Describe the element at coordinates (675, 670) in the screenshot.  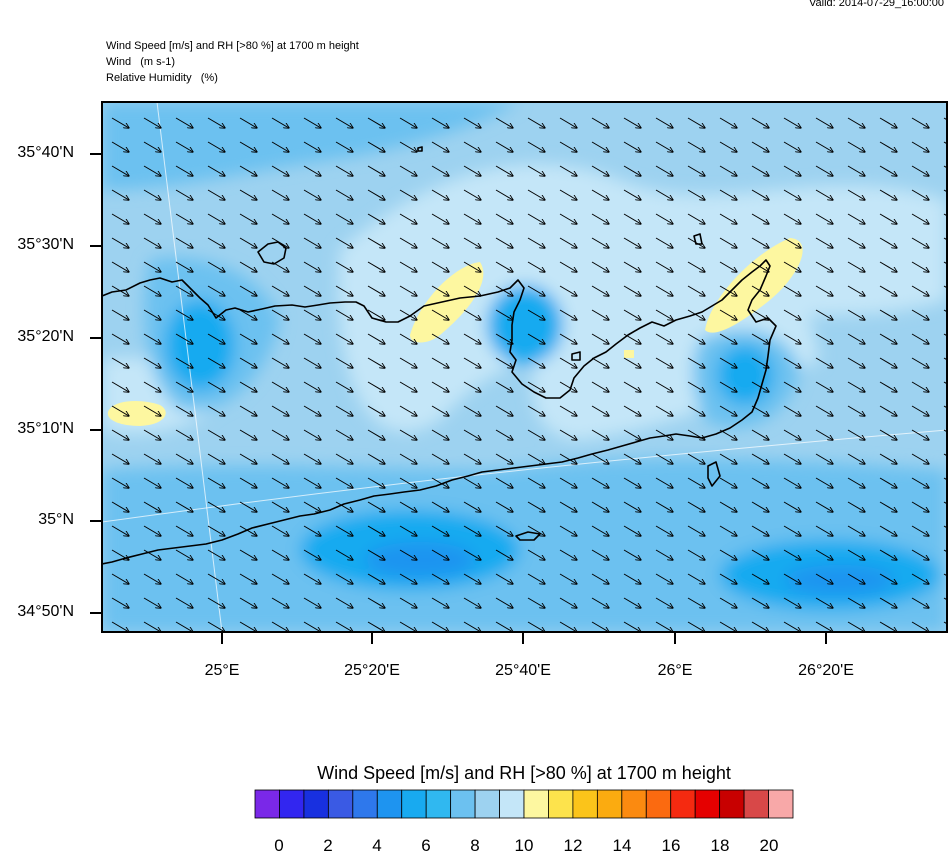
I see `lon-label: 26°E` at that location.